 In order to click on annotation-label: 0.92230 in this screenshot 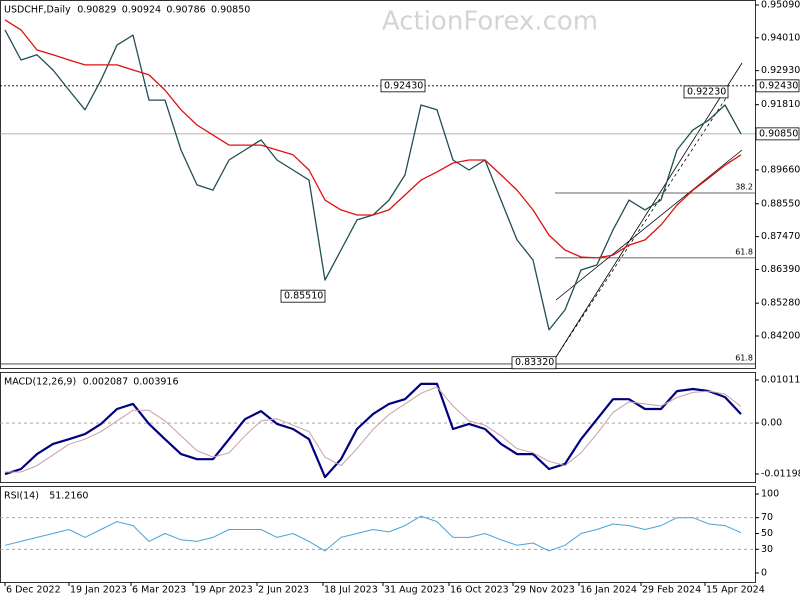, I will do `click(706, 91)`.